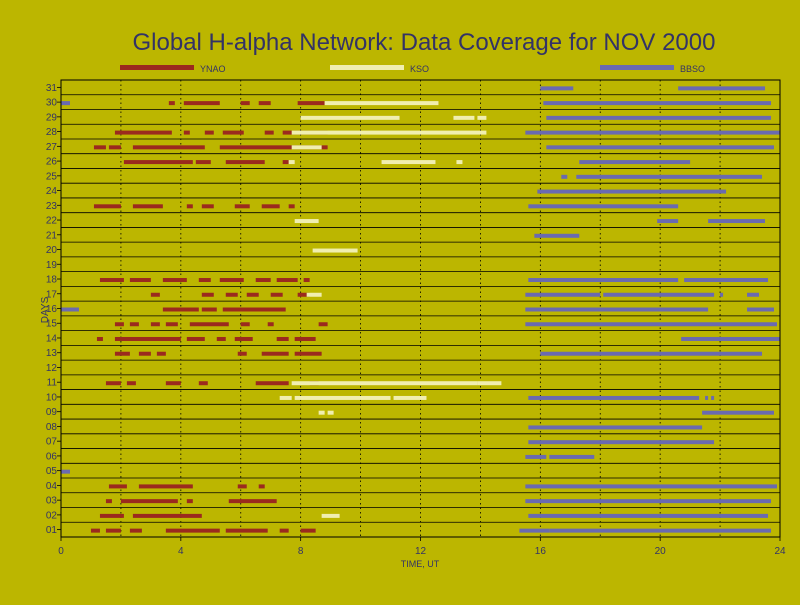 The height and width of the screenshot is (605, 800). I want to click on legend: YNAO KSO BBSO, so click(412, 69).